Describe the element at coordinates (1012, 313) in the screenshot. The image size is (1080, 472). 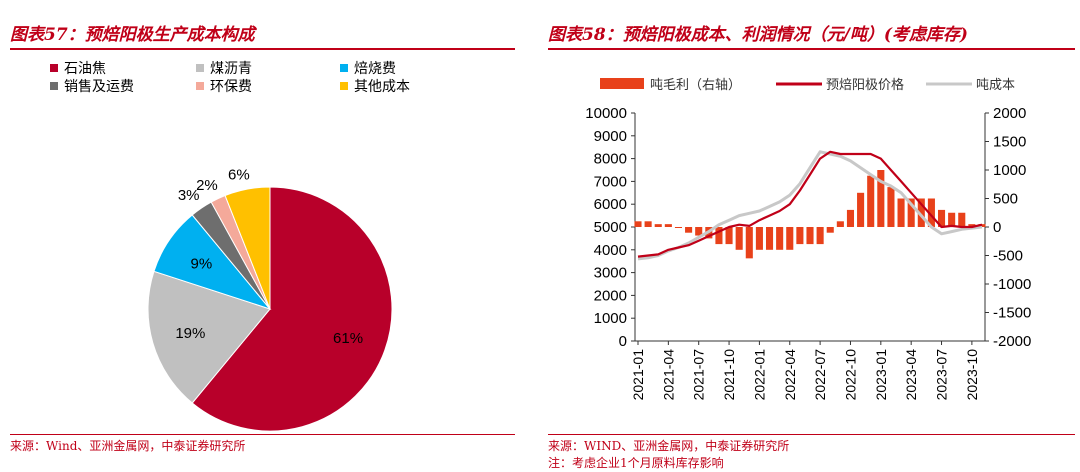
I see `y-right-tick-label: -1500` at that location.